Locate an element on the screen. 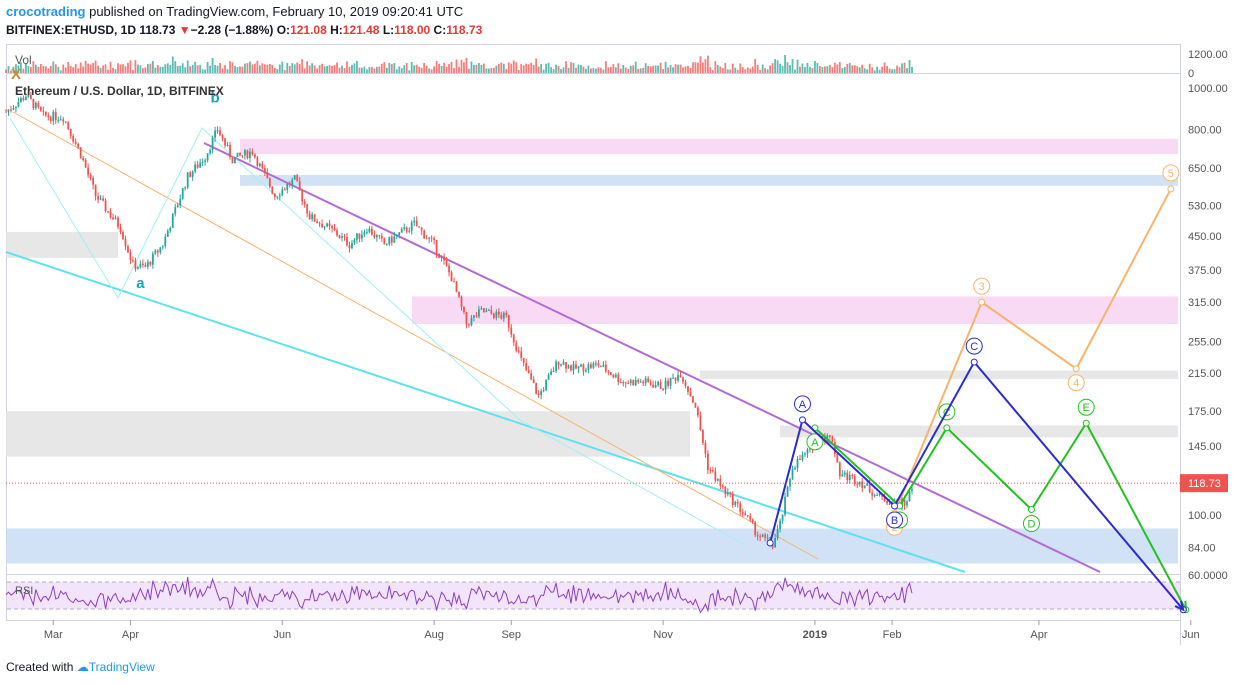 The height and width of the screenshot is (685, 1243). zone-grey is located at coordinates (939, 375).